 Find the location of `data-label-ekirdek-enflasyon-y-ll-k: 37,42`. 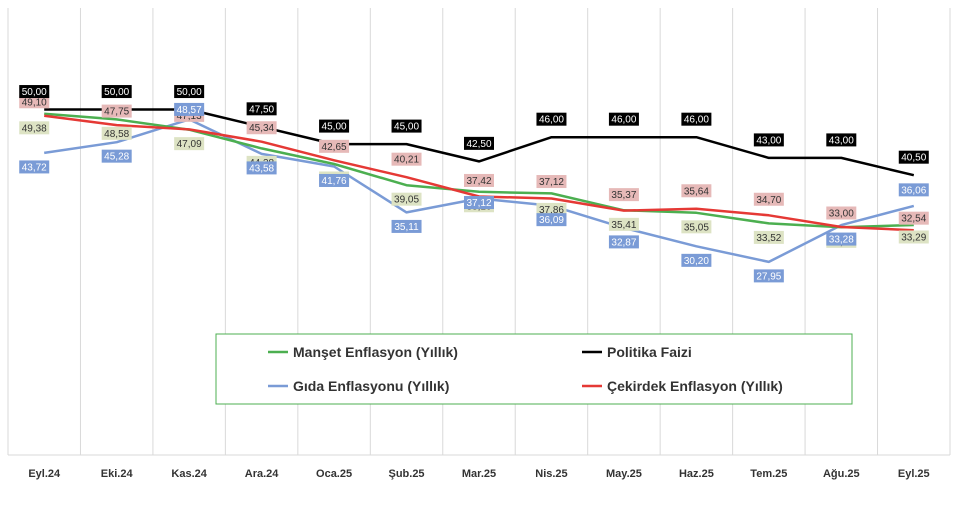

data-label-ekirdek-enflasyon-y-ll-k: 37,42 is located at coordinates (479, 180).